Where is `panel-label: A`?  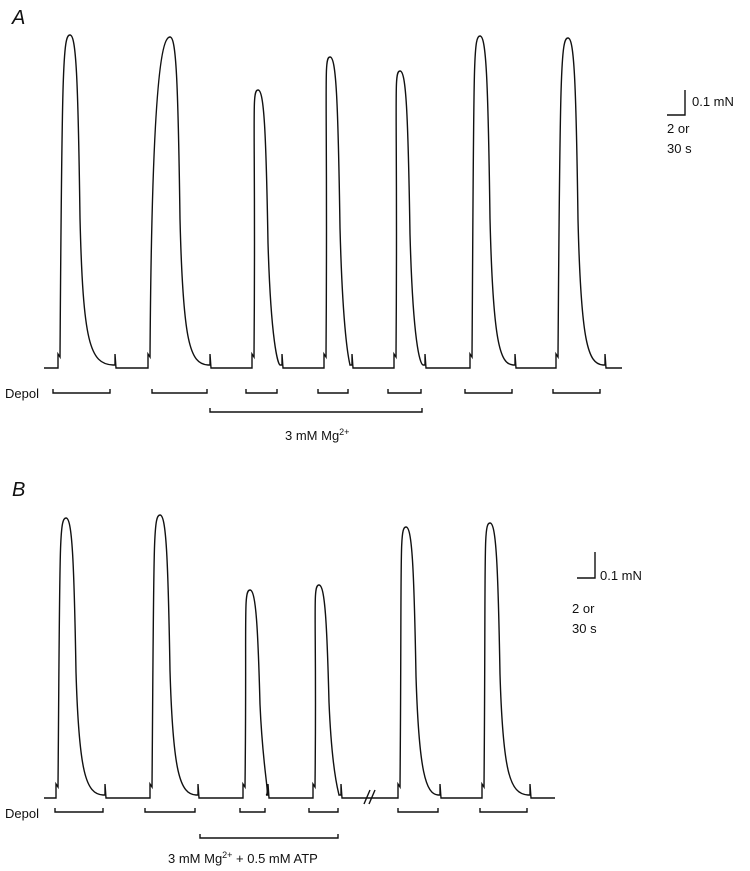 panel-label: A is located at coordinates (18, 18).